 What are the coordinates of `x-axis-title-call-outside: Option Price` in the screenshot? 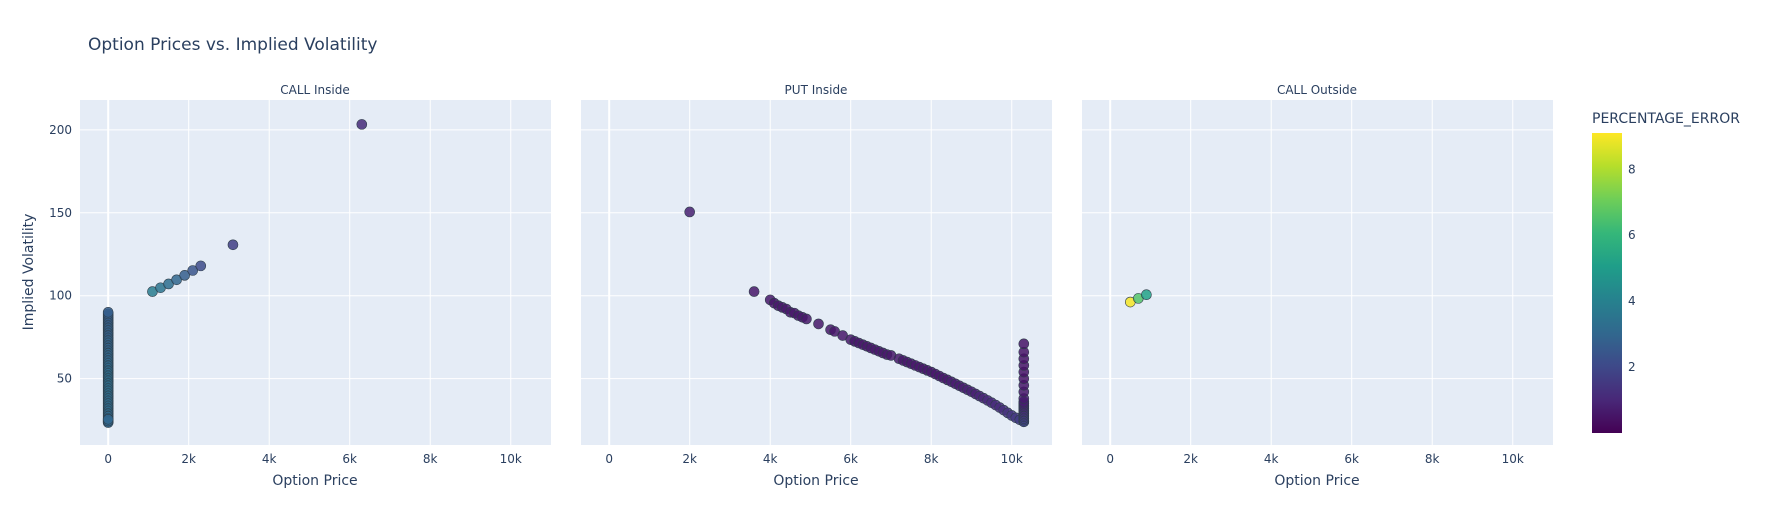 It's located at (1316, 481).